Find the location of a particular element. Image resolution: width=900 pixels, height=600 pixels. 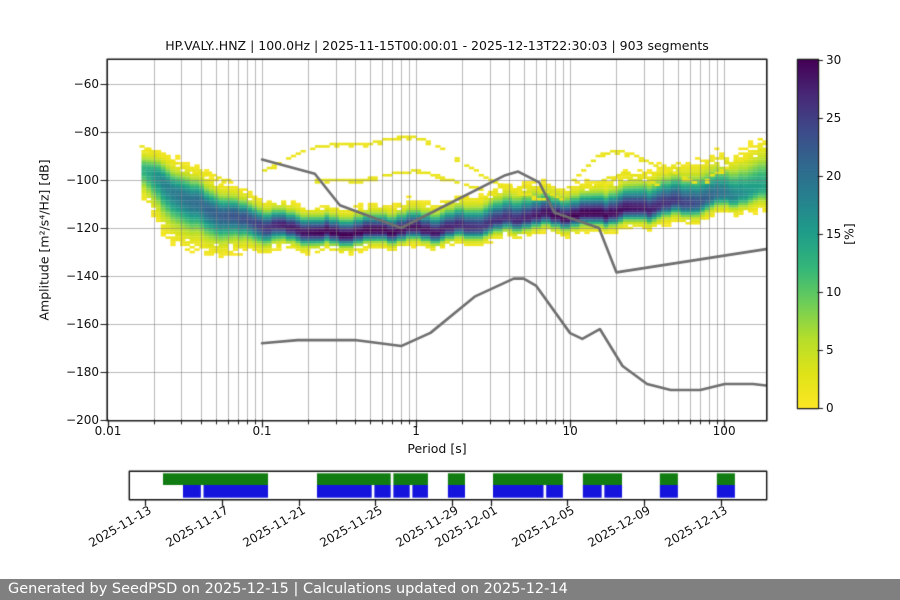

colorbar-tick-label: 15 is located at coordinates (834, 233).